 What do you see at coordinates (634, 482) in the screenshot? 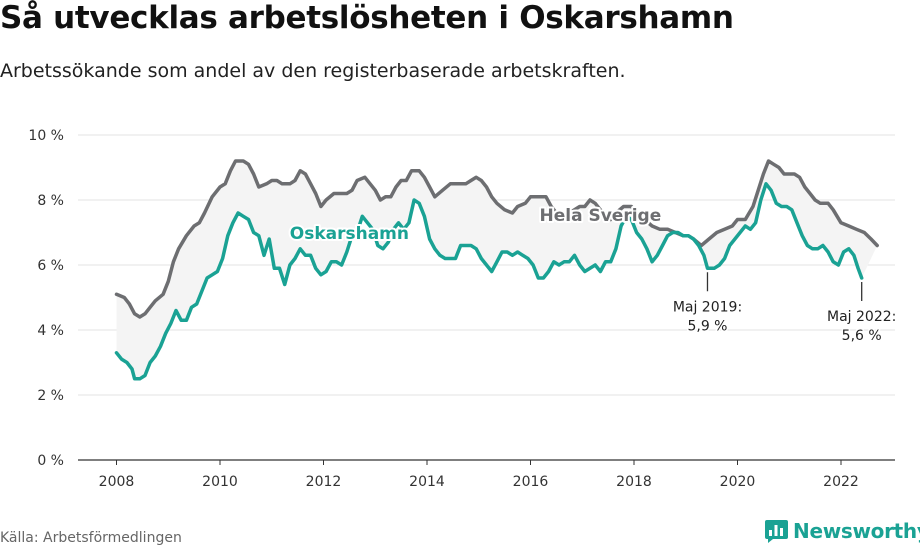
I see `x-tick-label: 2018` at bounding box center [634, 482].